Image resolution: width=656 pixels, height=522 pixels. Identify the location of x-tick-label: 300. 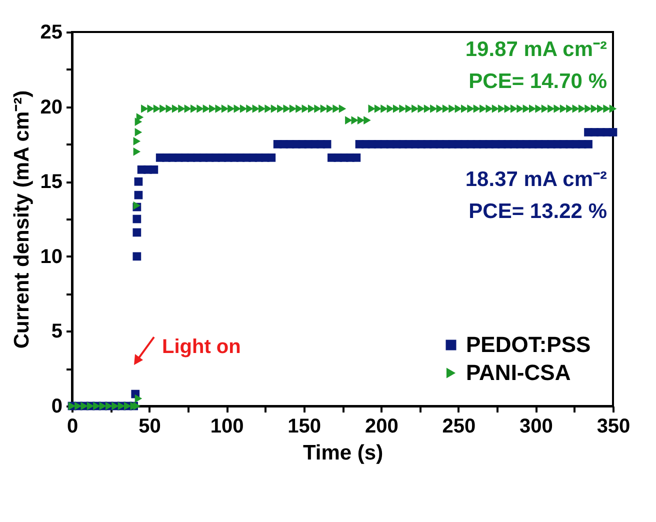
(536, 427).